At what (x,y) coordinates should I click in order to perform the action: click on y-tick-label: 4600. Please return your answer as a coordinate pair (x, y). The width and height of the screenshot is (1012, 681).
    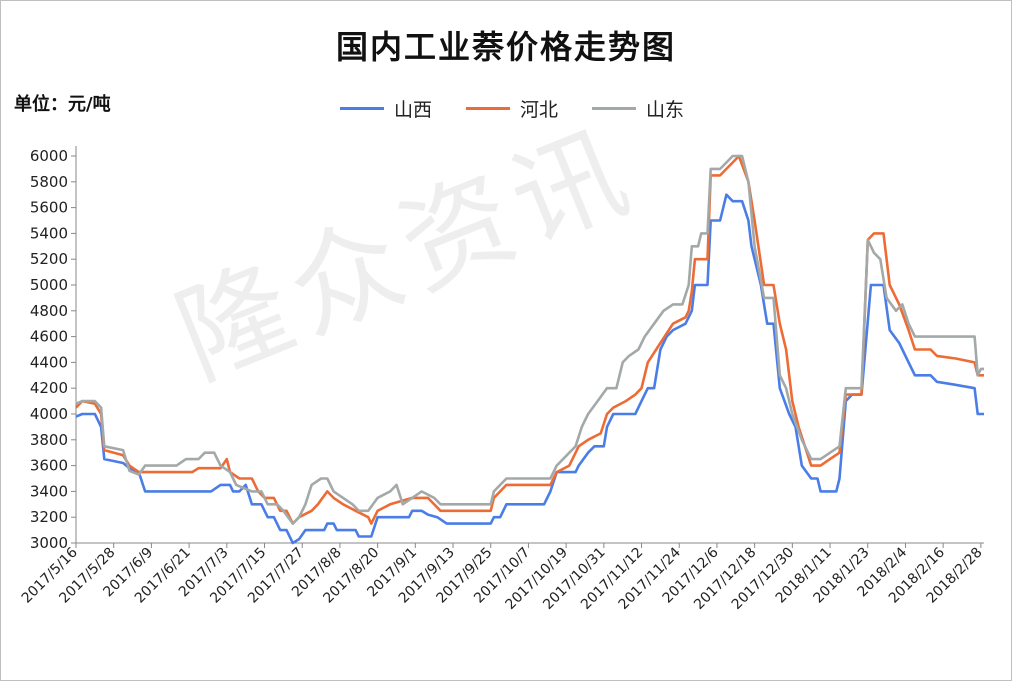
    Looking at the image, I should click on (49, 337).